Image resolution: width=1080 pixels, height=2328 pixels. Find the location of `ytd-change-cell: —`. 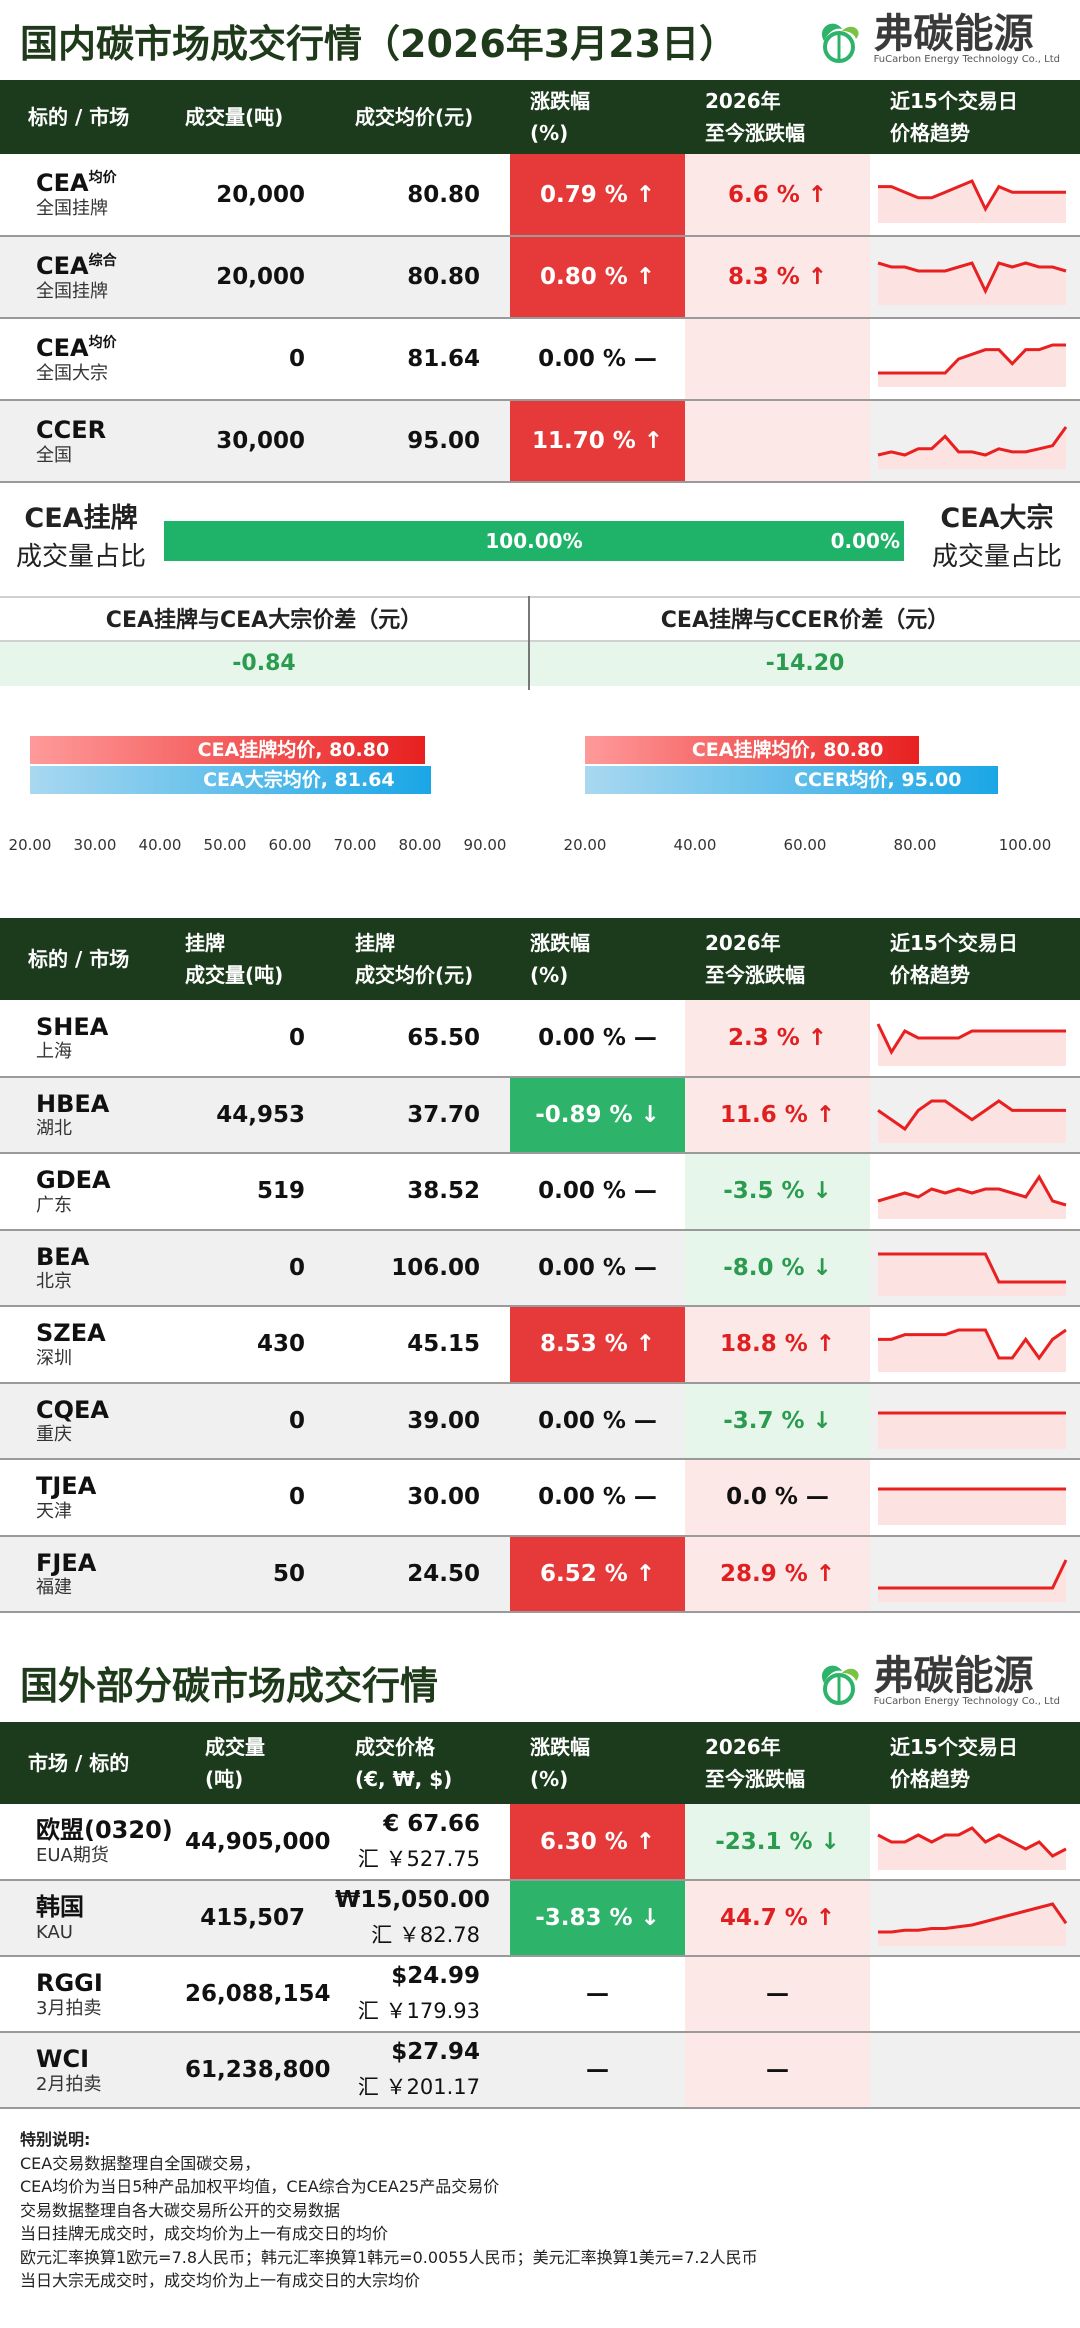

ytd-change-cell: — is located at coordinates (777, 2070).